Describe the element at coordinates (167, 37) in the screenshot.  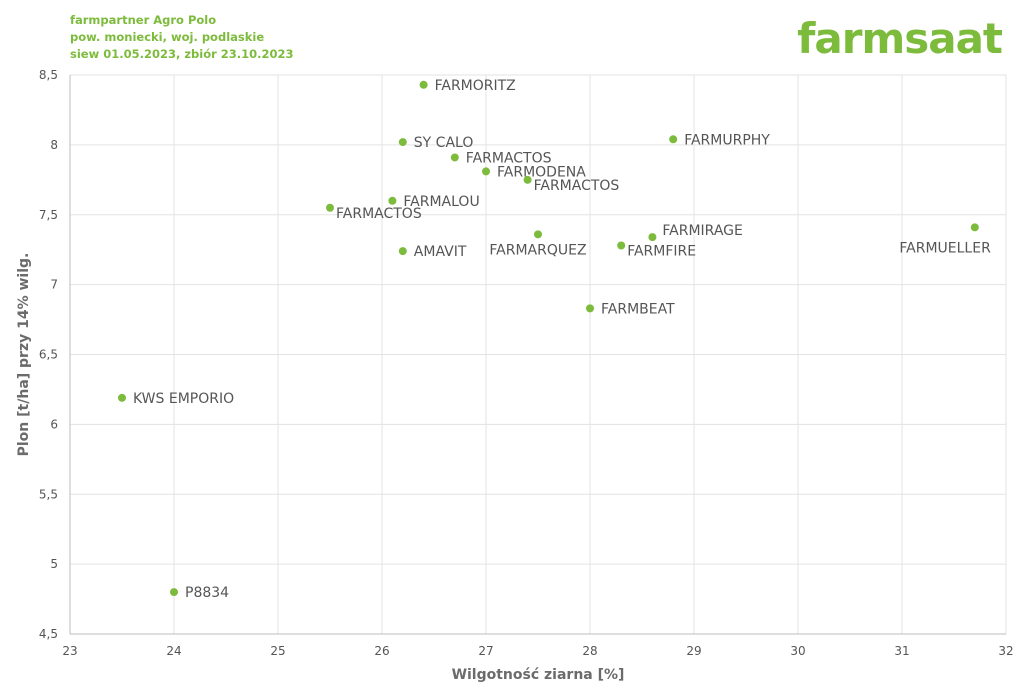
I see `header-region: pow. moniecki, woj. podlaskie` at that location.